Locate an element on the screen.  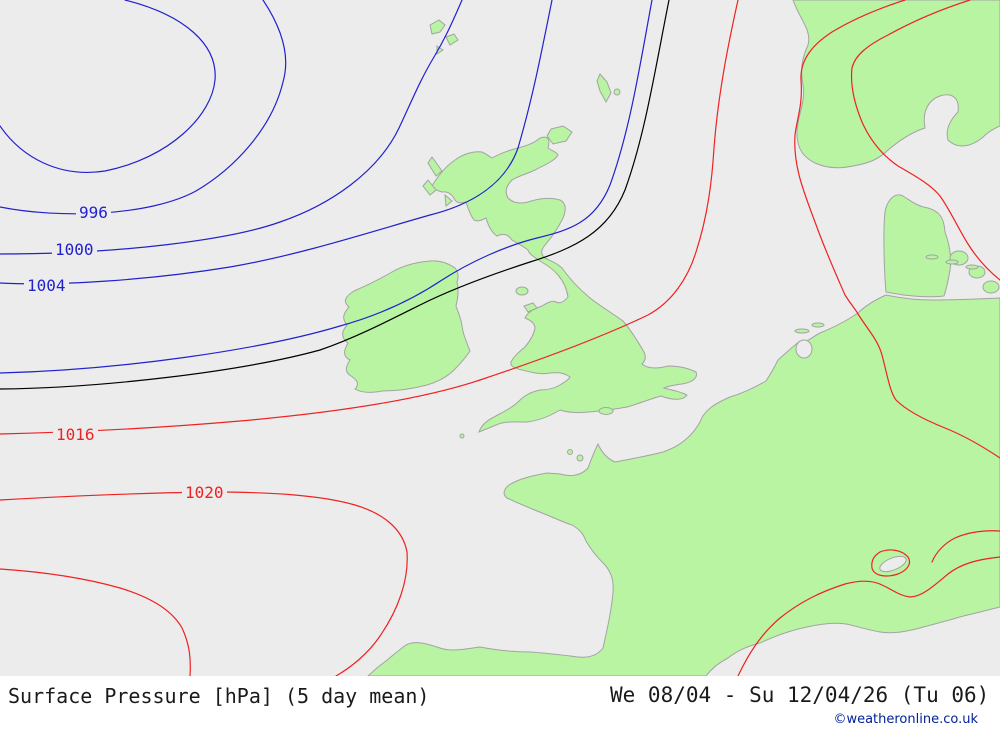
land-danish-island is located at coordinates (991, 287).